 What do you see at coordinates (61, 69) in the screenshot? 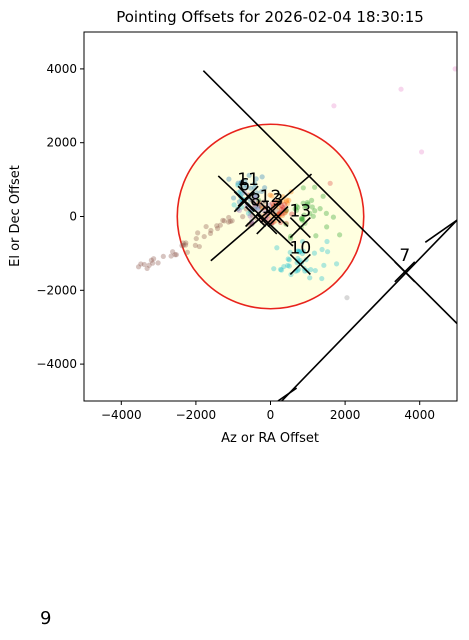
I see `y-tick-label: 4000` at bounding box center [61, 69].